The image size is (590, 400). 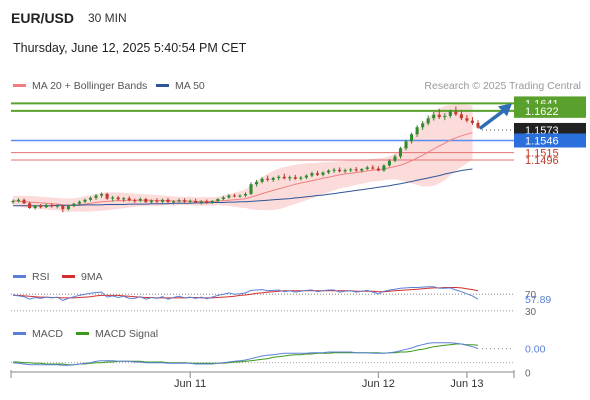 I want to click on legend-ma50: MA 50, so click(x=180, y=86).